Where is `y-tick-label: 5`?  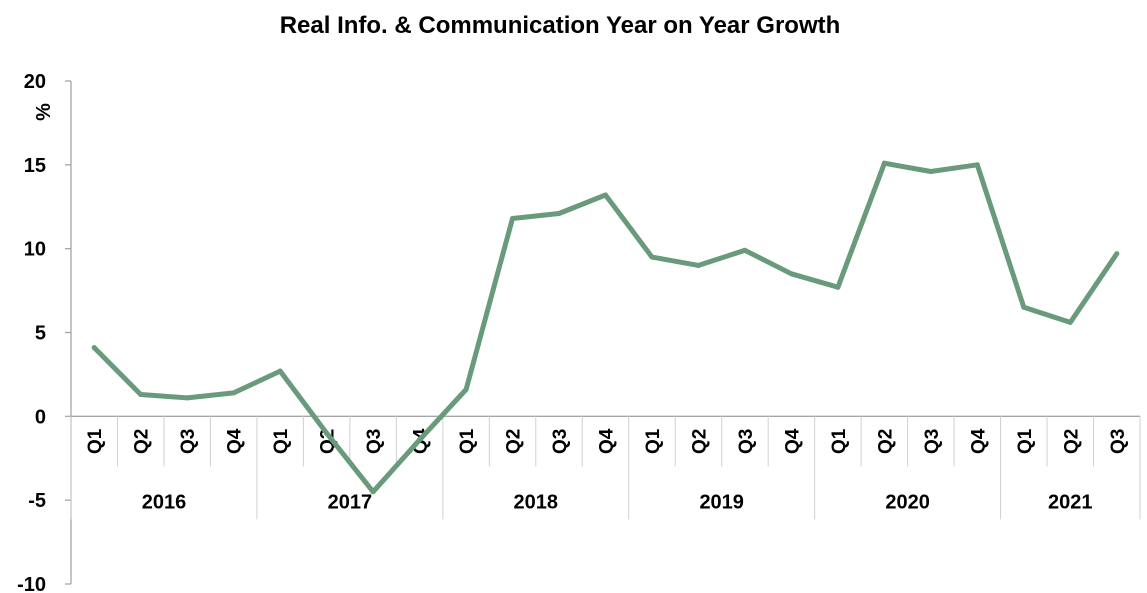
y-tick-label: 5 is located at coordinates (40, 334).